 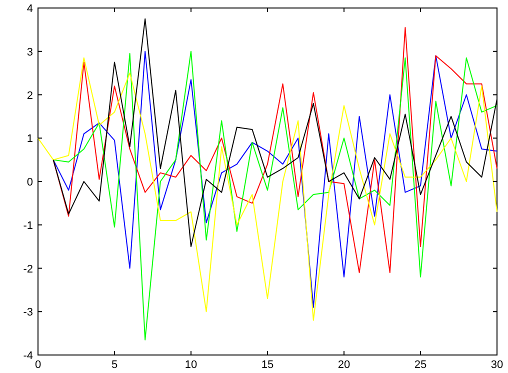 I want to click on x-tick-label: 10, so click(x=191, y=365).